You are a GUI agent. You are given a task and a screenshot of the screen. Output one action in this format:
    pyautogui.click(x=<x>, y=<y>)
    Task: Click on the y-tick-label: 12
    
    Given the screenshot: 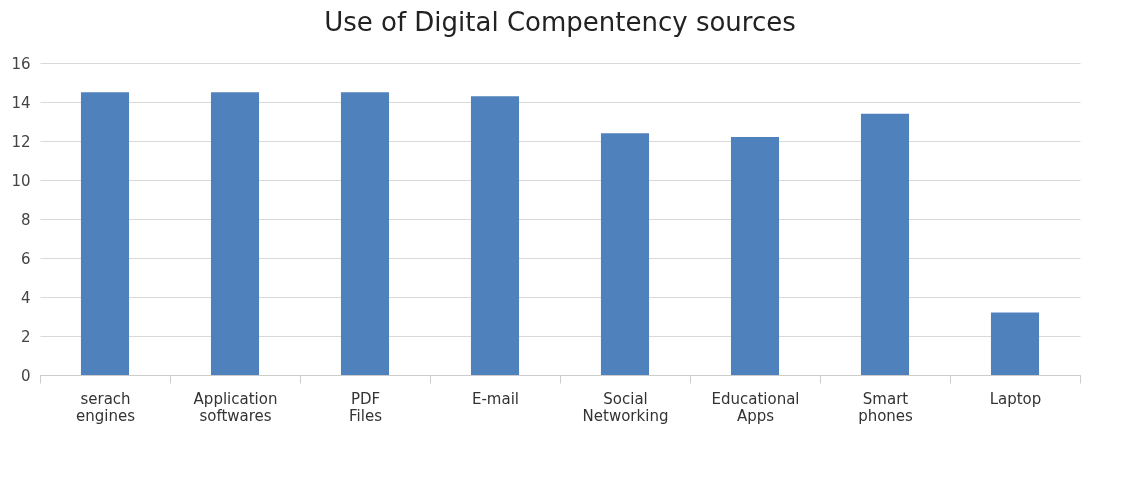 What is the action you would take?
    pyautogui.click(x=21, y=141)
    